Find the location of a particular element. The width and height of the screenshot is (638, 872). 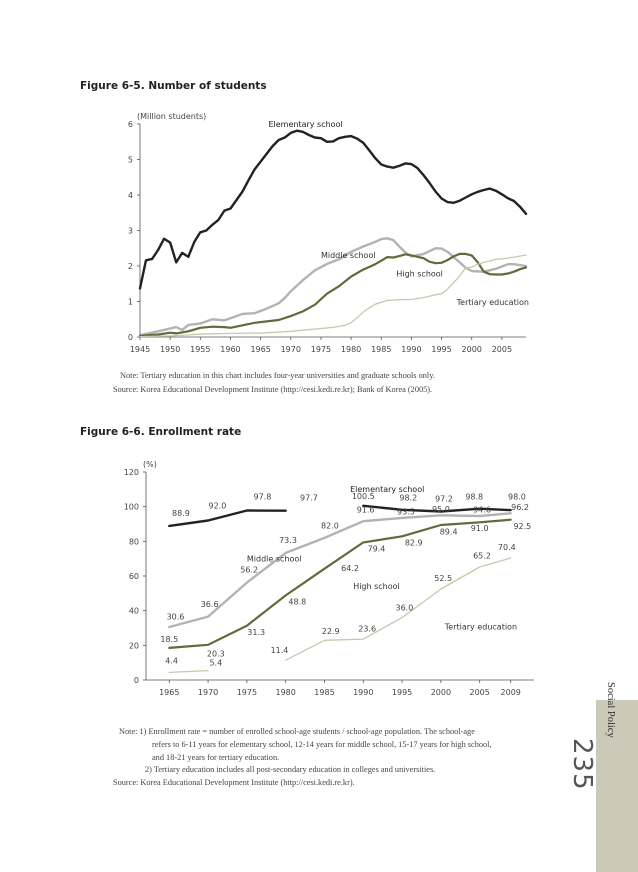

c2-data-label: 65.2 is located at coordinates (482, 556).